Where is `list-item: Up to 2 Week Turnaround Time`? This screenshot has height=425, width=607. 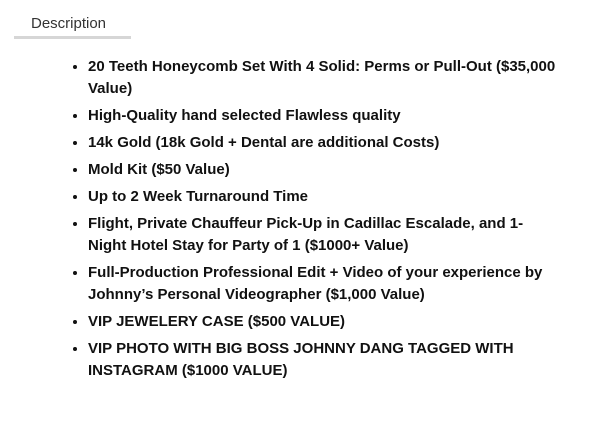 list-item: Up to 2 Week Turnaround Time is located at coordinates (323, 196).